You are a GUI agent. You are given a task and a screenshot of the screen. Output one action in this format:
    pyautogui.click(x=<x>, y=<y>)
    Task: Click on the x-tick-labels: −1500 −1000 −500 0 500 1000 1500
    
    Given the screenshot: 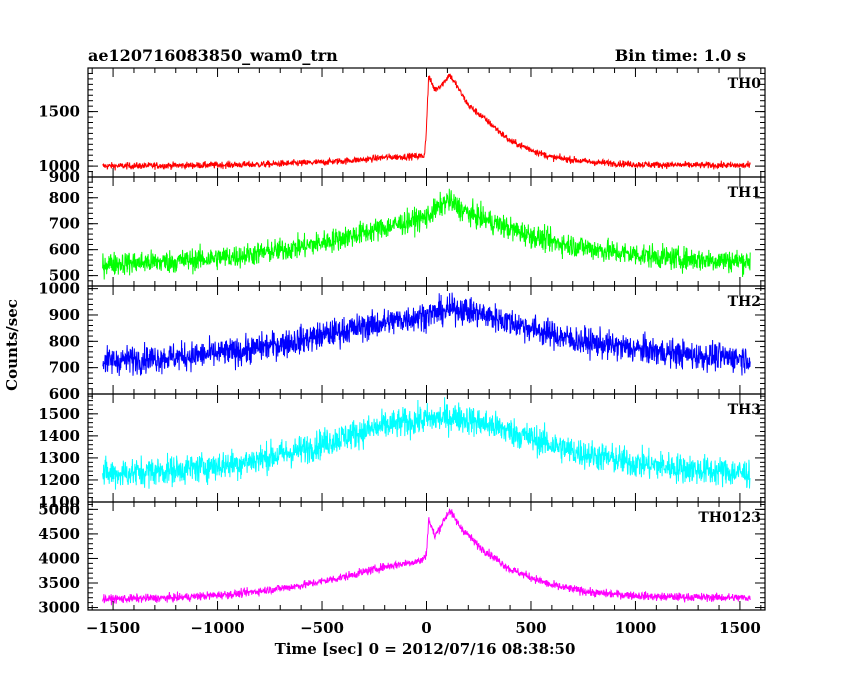 What is the action you would take?
    pyautogui.click(x=423, y=628)
    